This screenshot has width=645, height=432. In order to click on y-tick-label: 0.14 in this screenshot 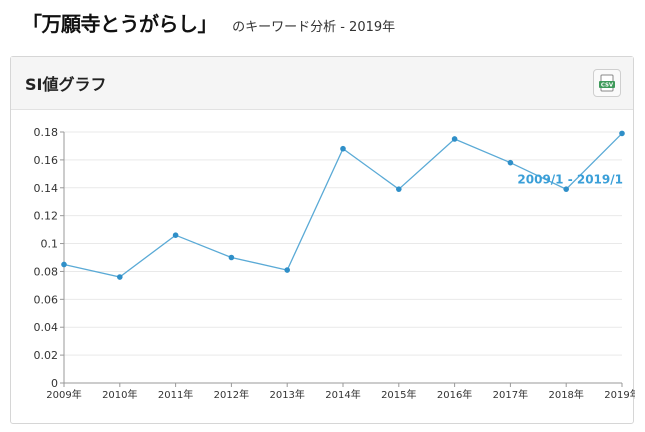, I will do `click(46, 188)`.